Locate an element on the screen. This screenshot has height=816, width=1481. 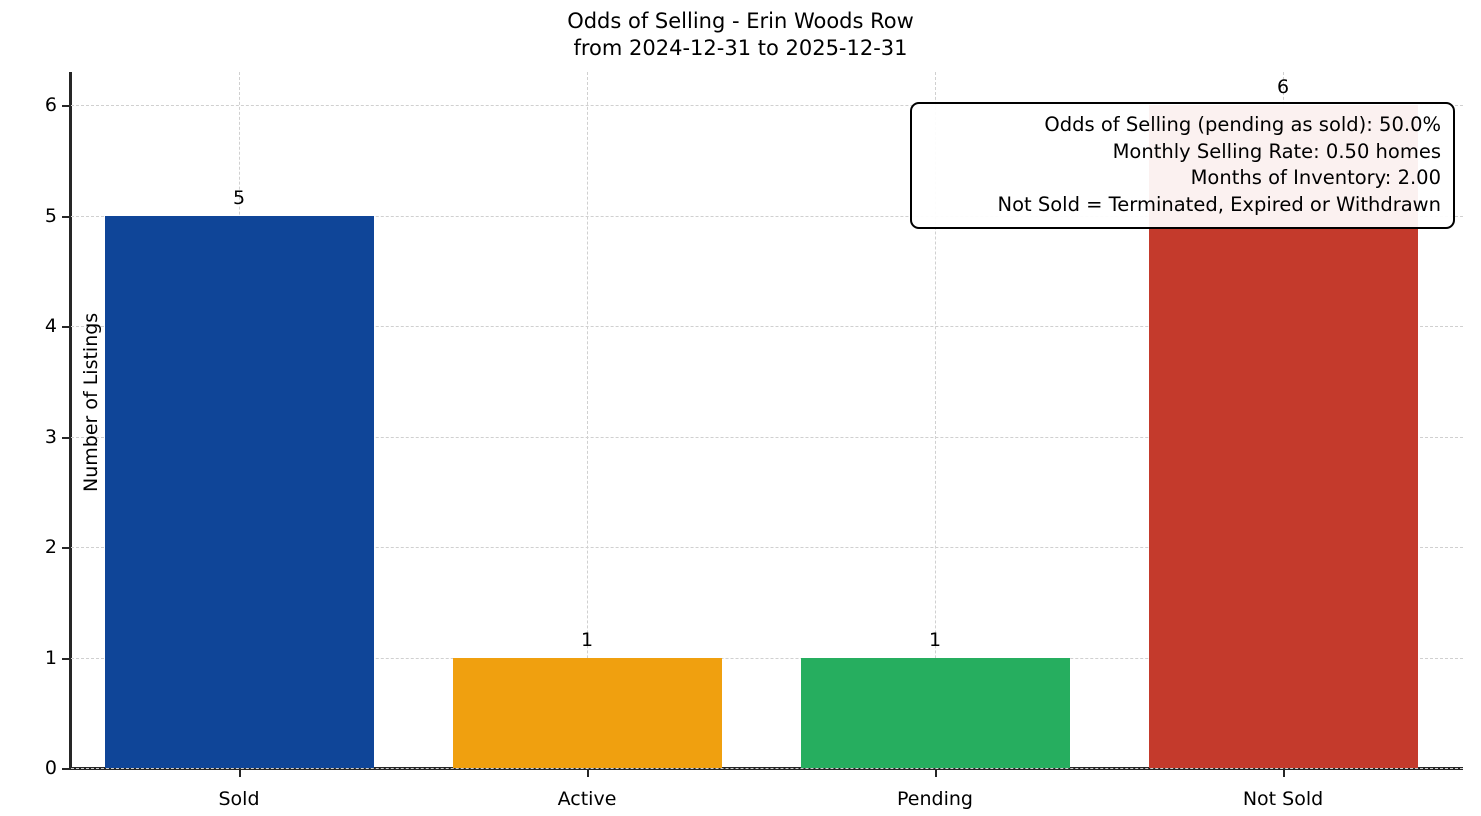
bar-value-label: 6 is located at coordinates (1283, 87).